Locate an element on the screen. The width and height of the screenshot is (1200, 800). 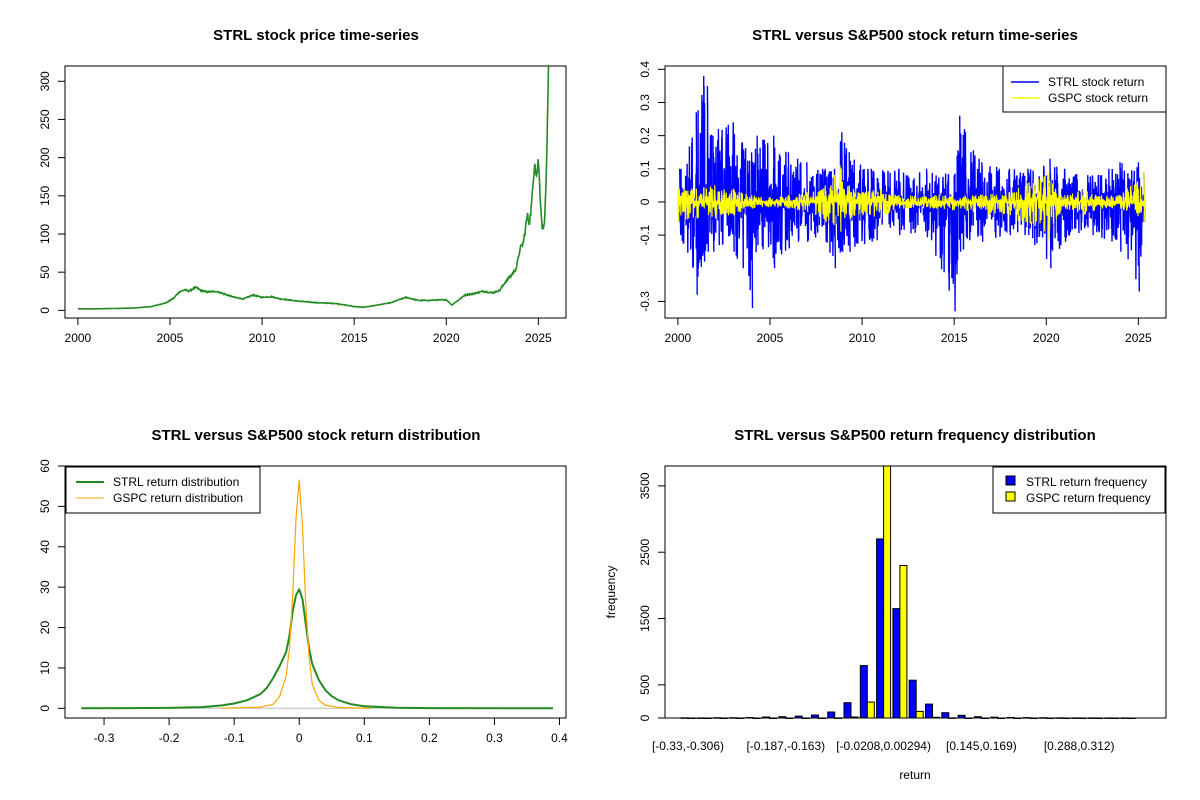
y-tick-label: 60 is located at coordinates (45, 466).